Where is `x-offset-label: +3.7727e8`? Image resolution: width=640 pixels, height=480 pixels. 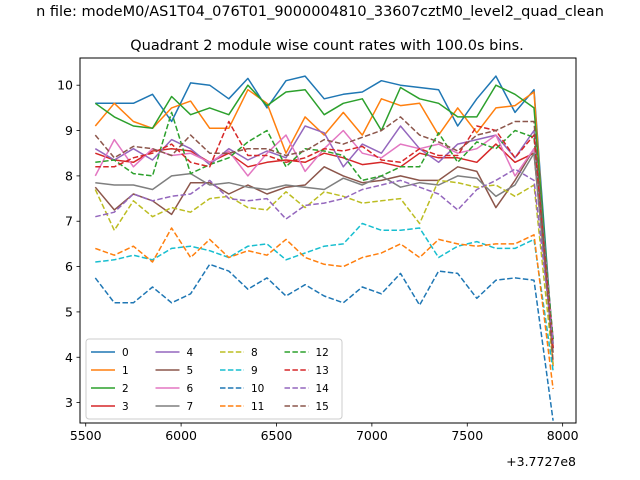 x-offset-label: +3.7727e8 is located at coordinates (541, 461).